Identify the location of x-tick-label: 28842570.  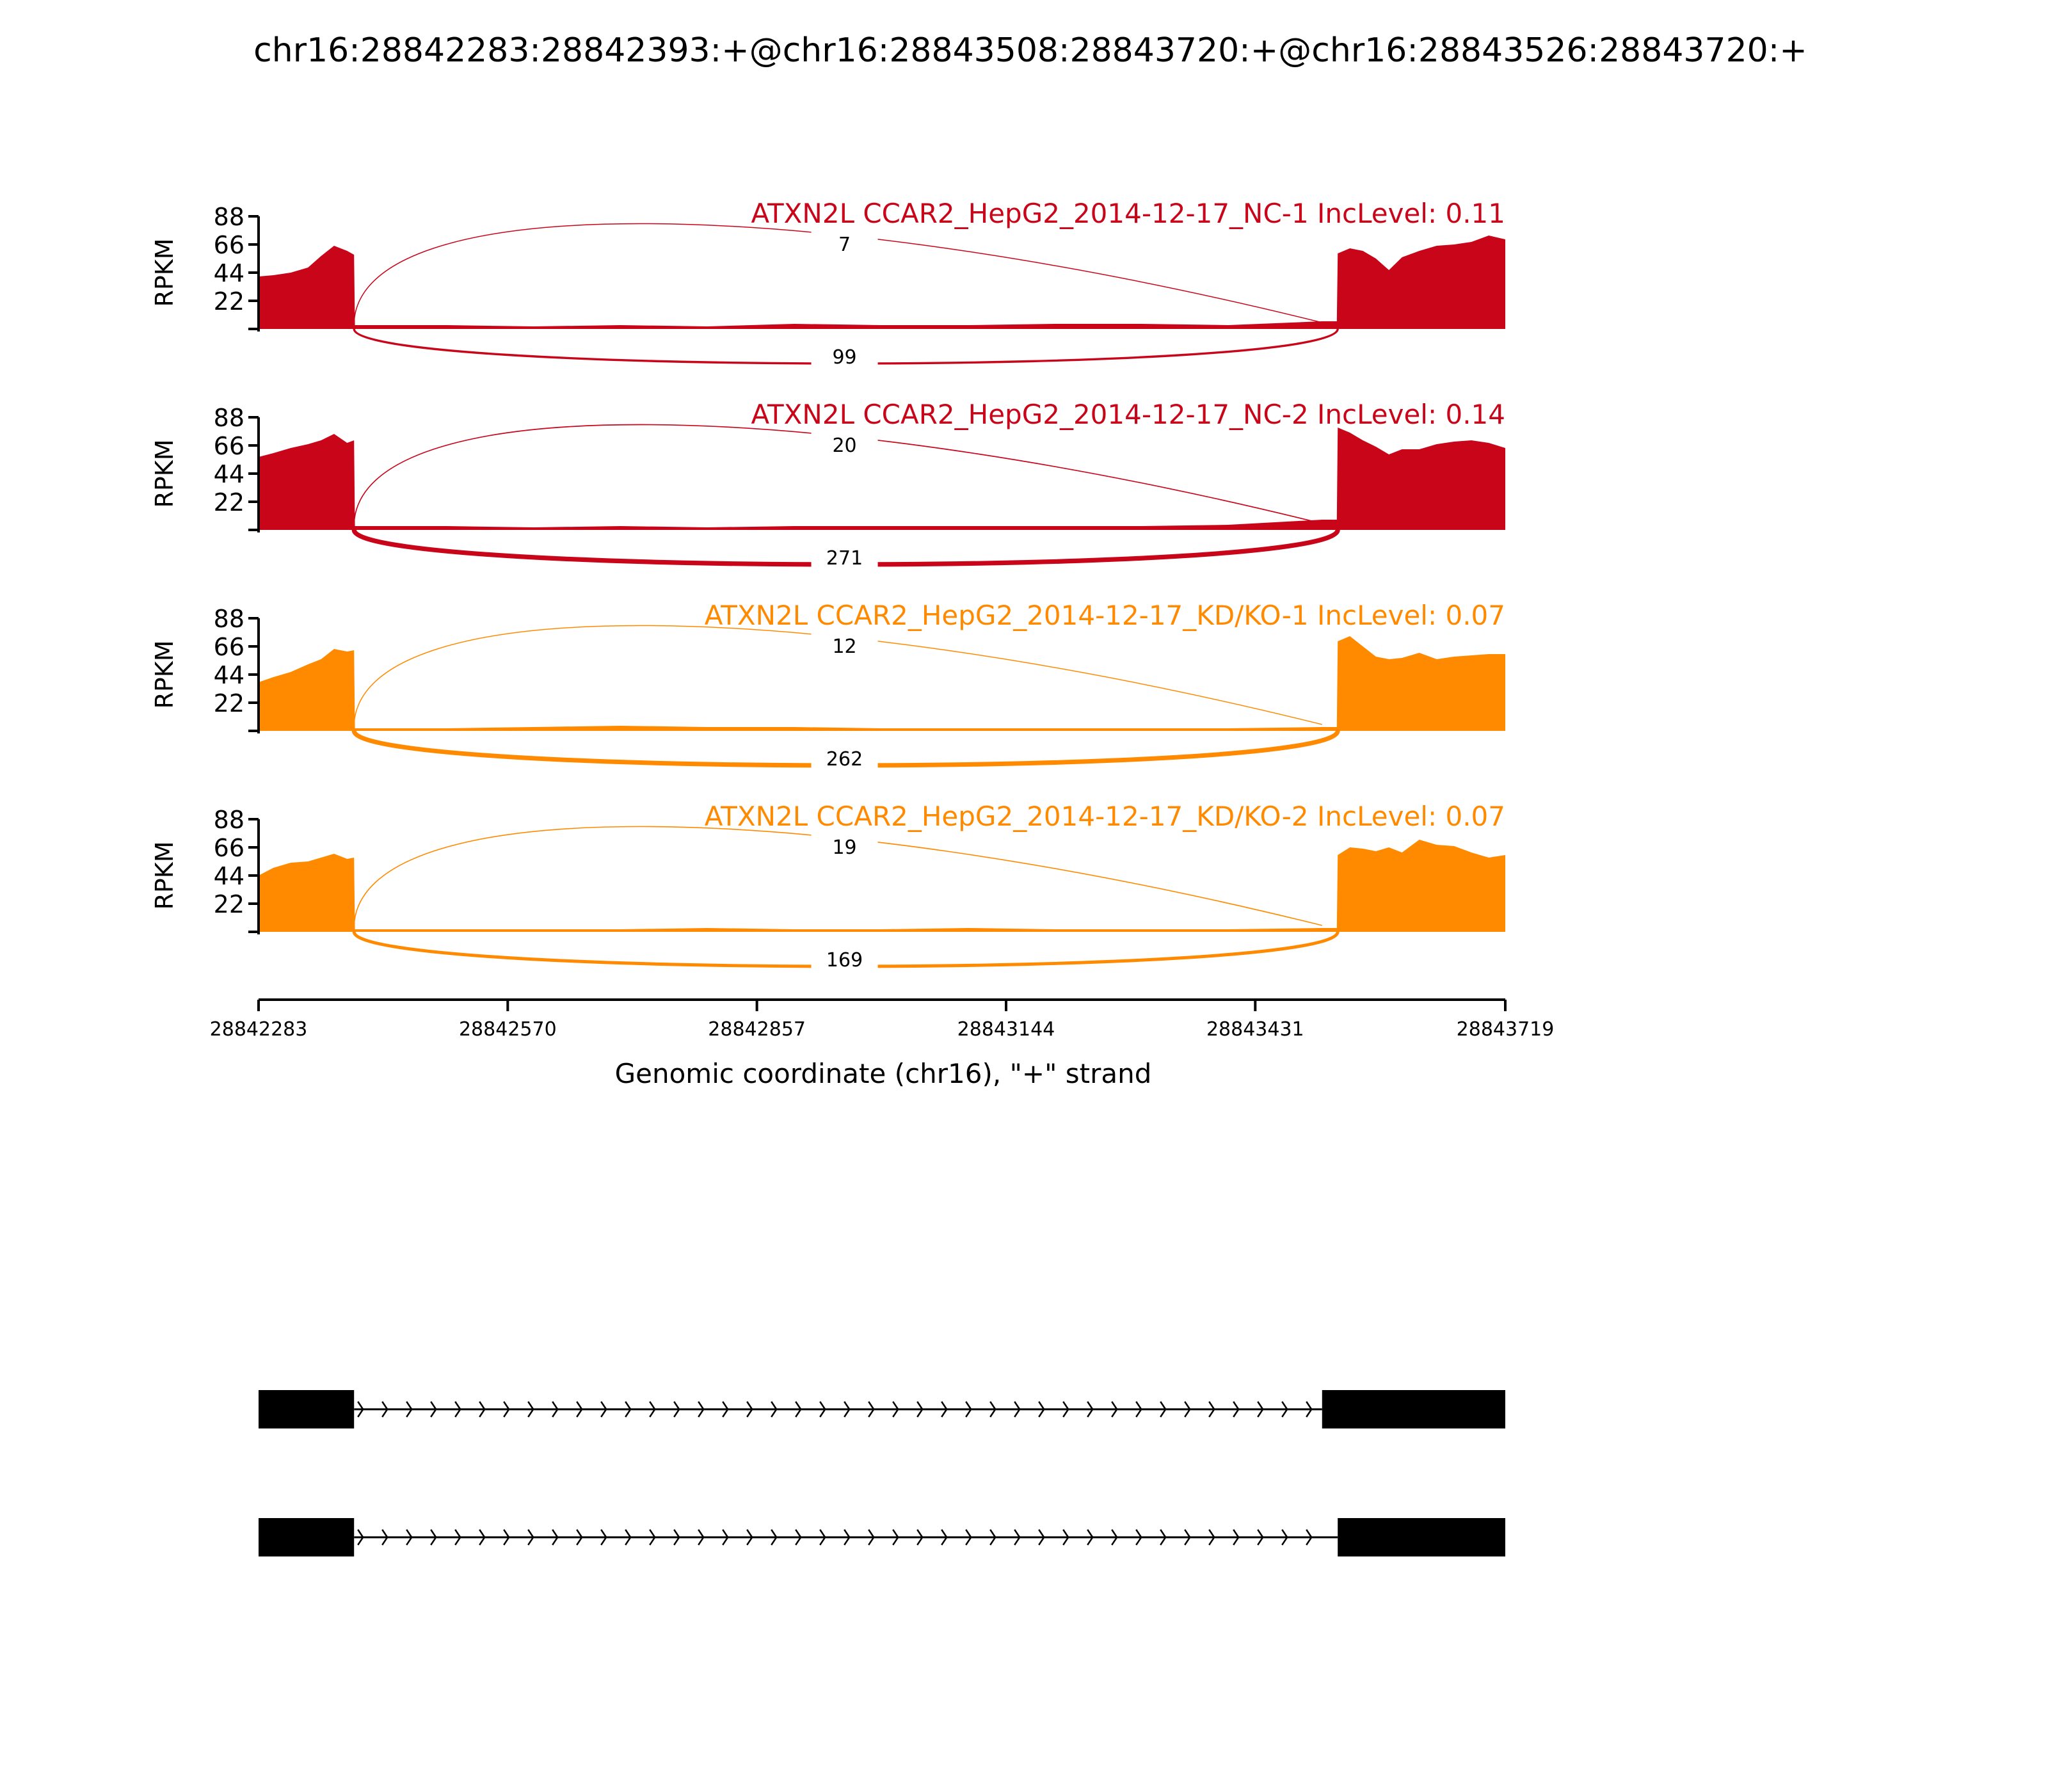
(508, 1029).